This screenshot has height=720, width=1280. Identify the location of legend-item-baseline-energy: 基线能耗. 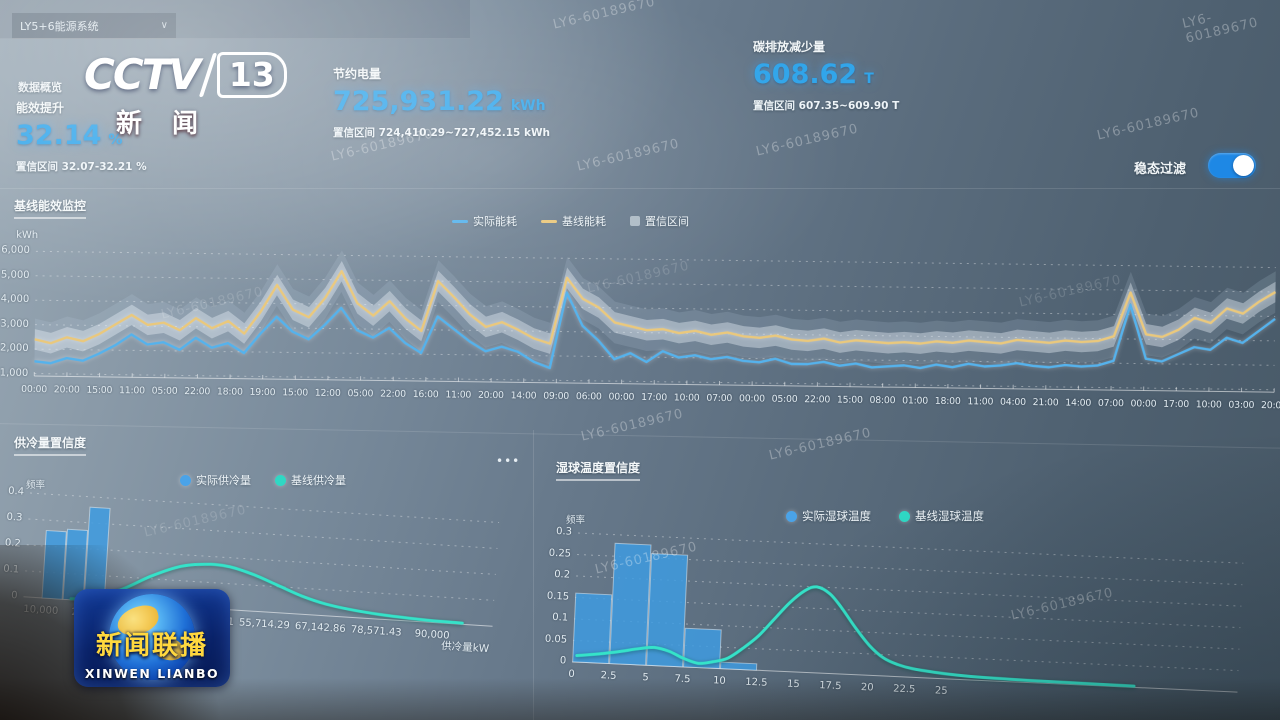
(573, 221).